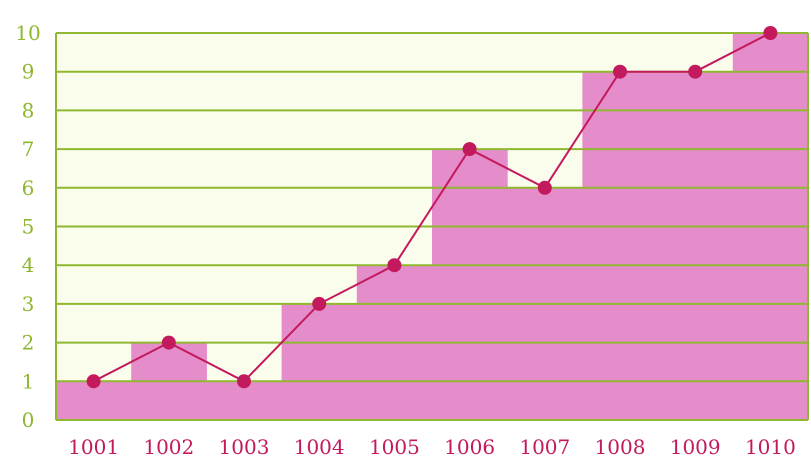 The image size is (811, 464). I want to click on x-tick-label-1010: 1010, so click(770, 447).